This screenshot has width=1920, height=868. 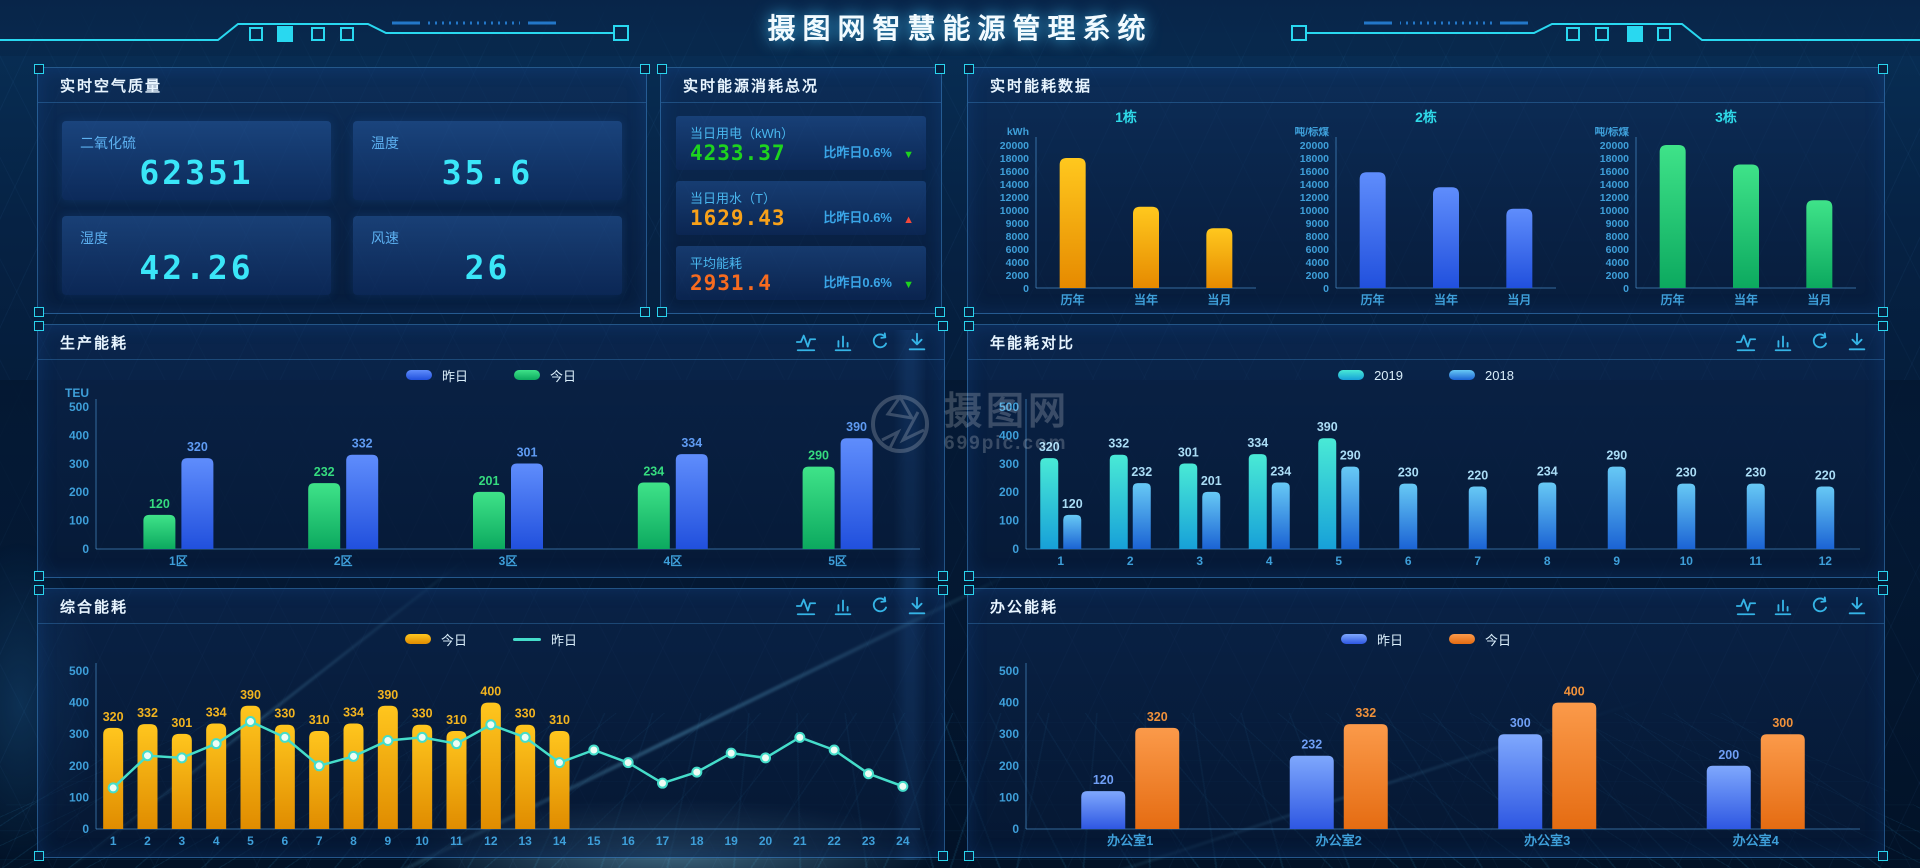 I want to click on legend-label: 昨日, so click(x=1389, y=640).